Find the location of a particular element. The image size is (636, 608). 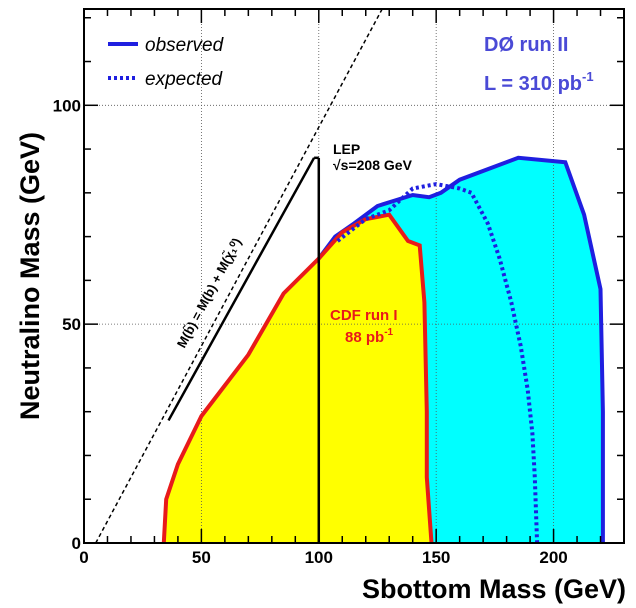

x-tick-label: 200 is located at coordinates (553, 557).